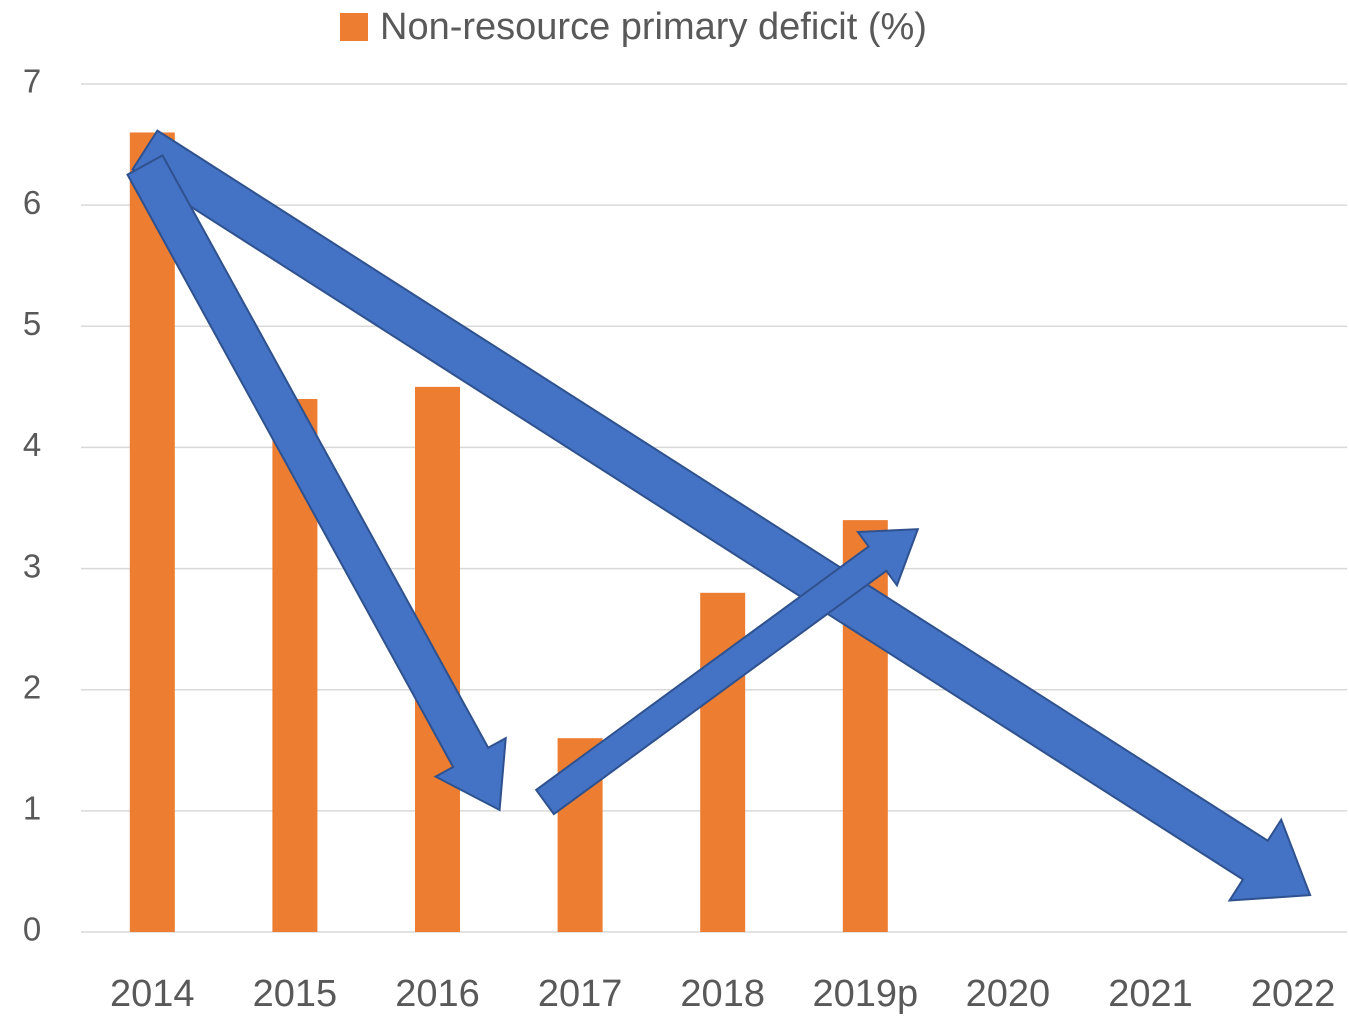 The height and width of the screenshot is (1018, 1349). I want to click on y-tick-label: 1, so click(32, 808).